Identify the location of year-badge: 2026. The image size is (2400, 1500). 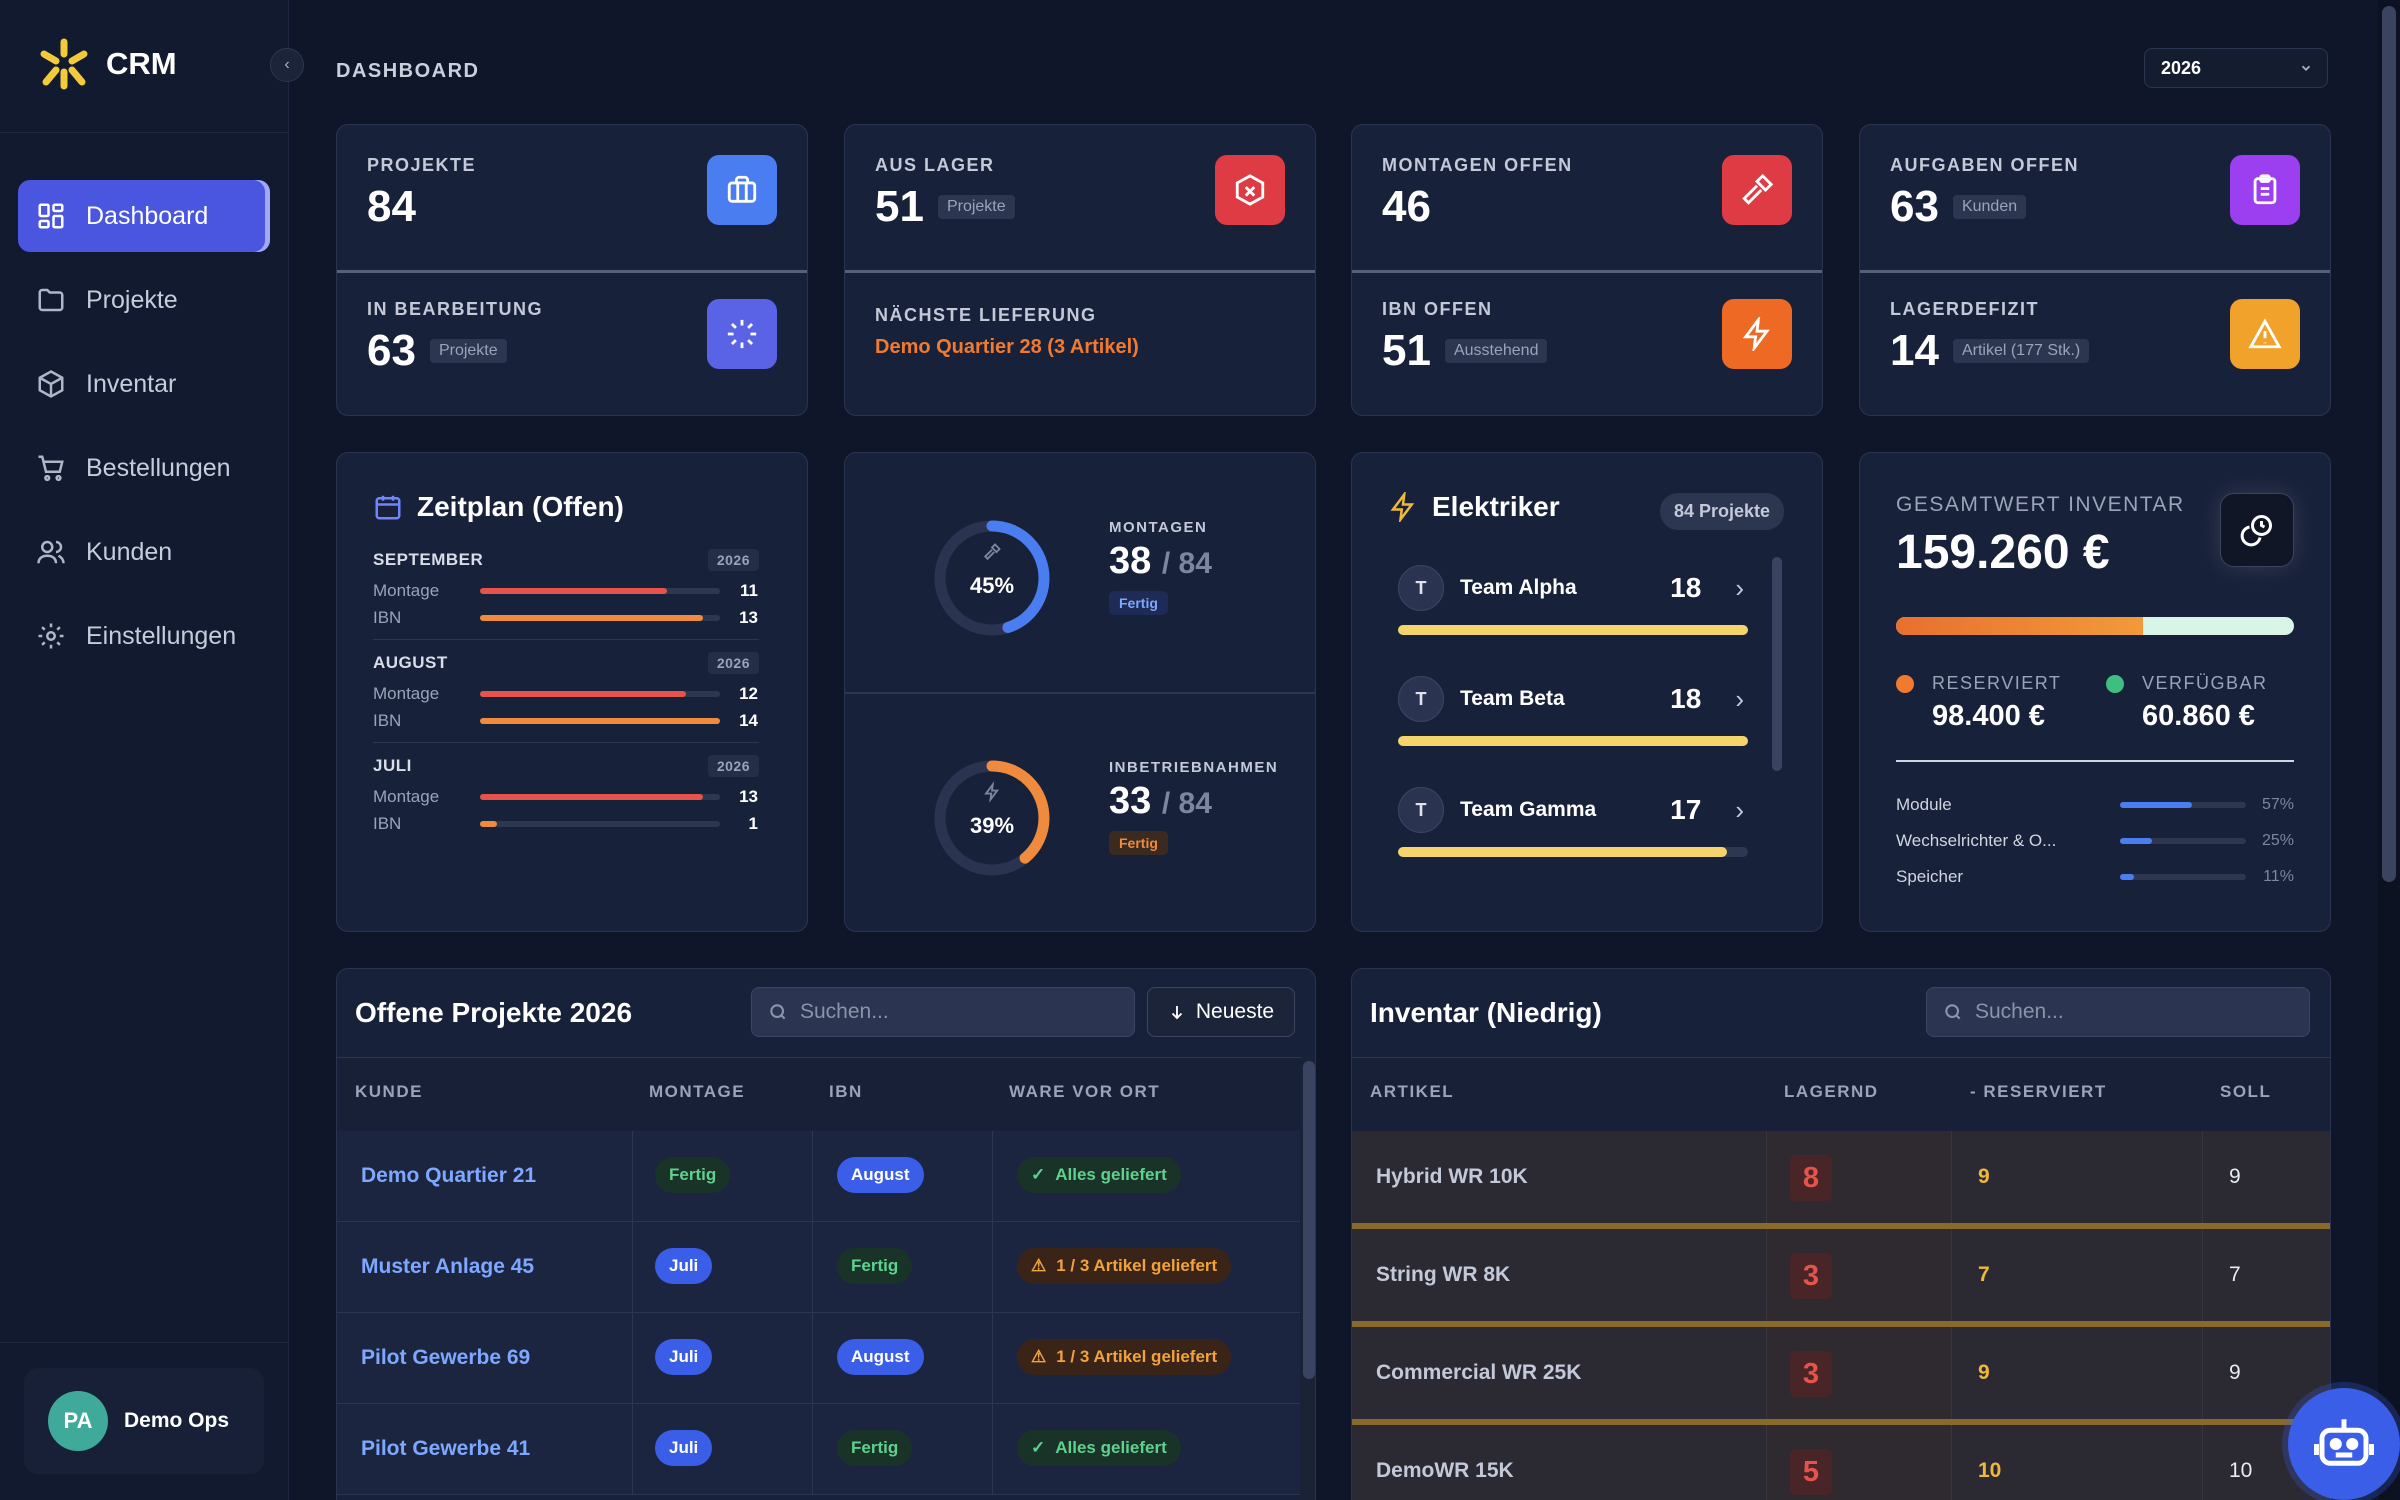
(733, 560).